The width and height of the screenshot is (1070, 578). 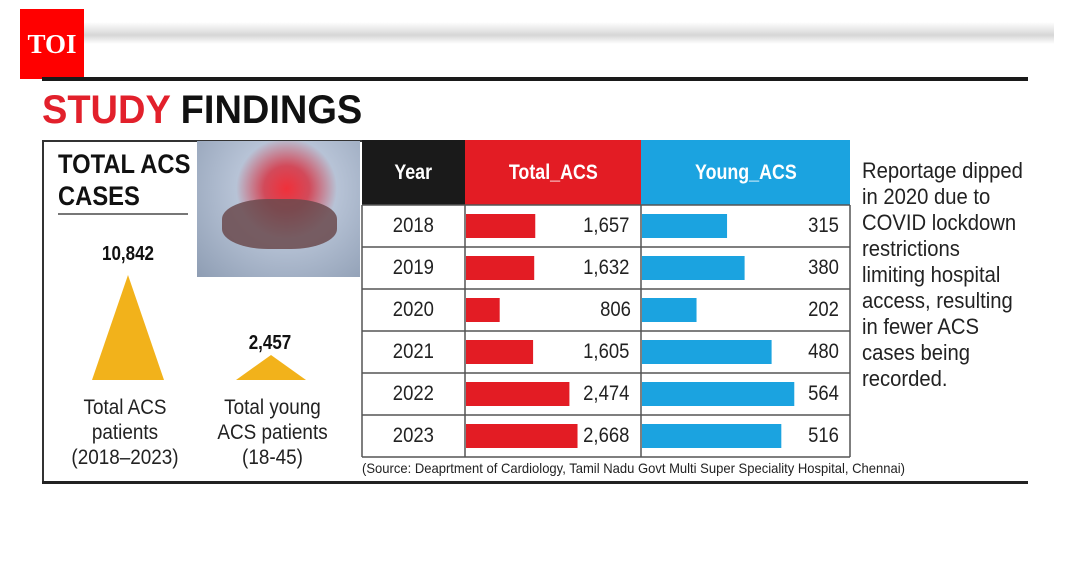 I want to click on toi-logo: TOI, so click(x=52, y=44).